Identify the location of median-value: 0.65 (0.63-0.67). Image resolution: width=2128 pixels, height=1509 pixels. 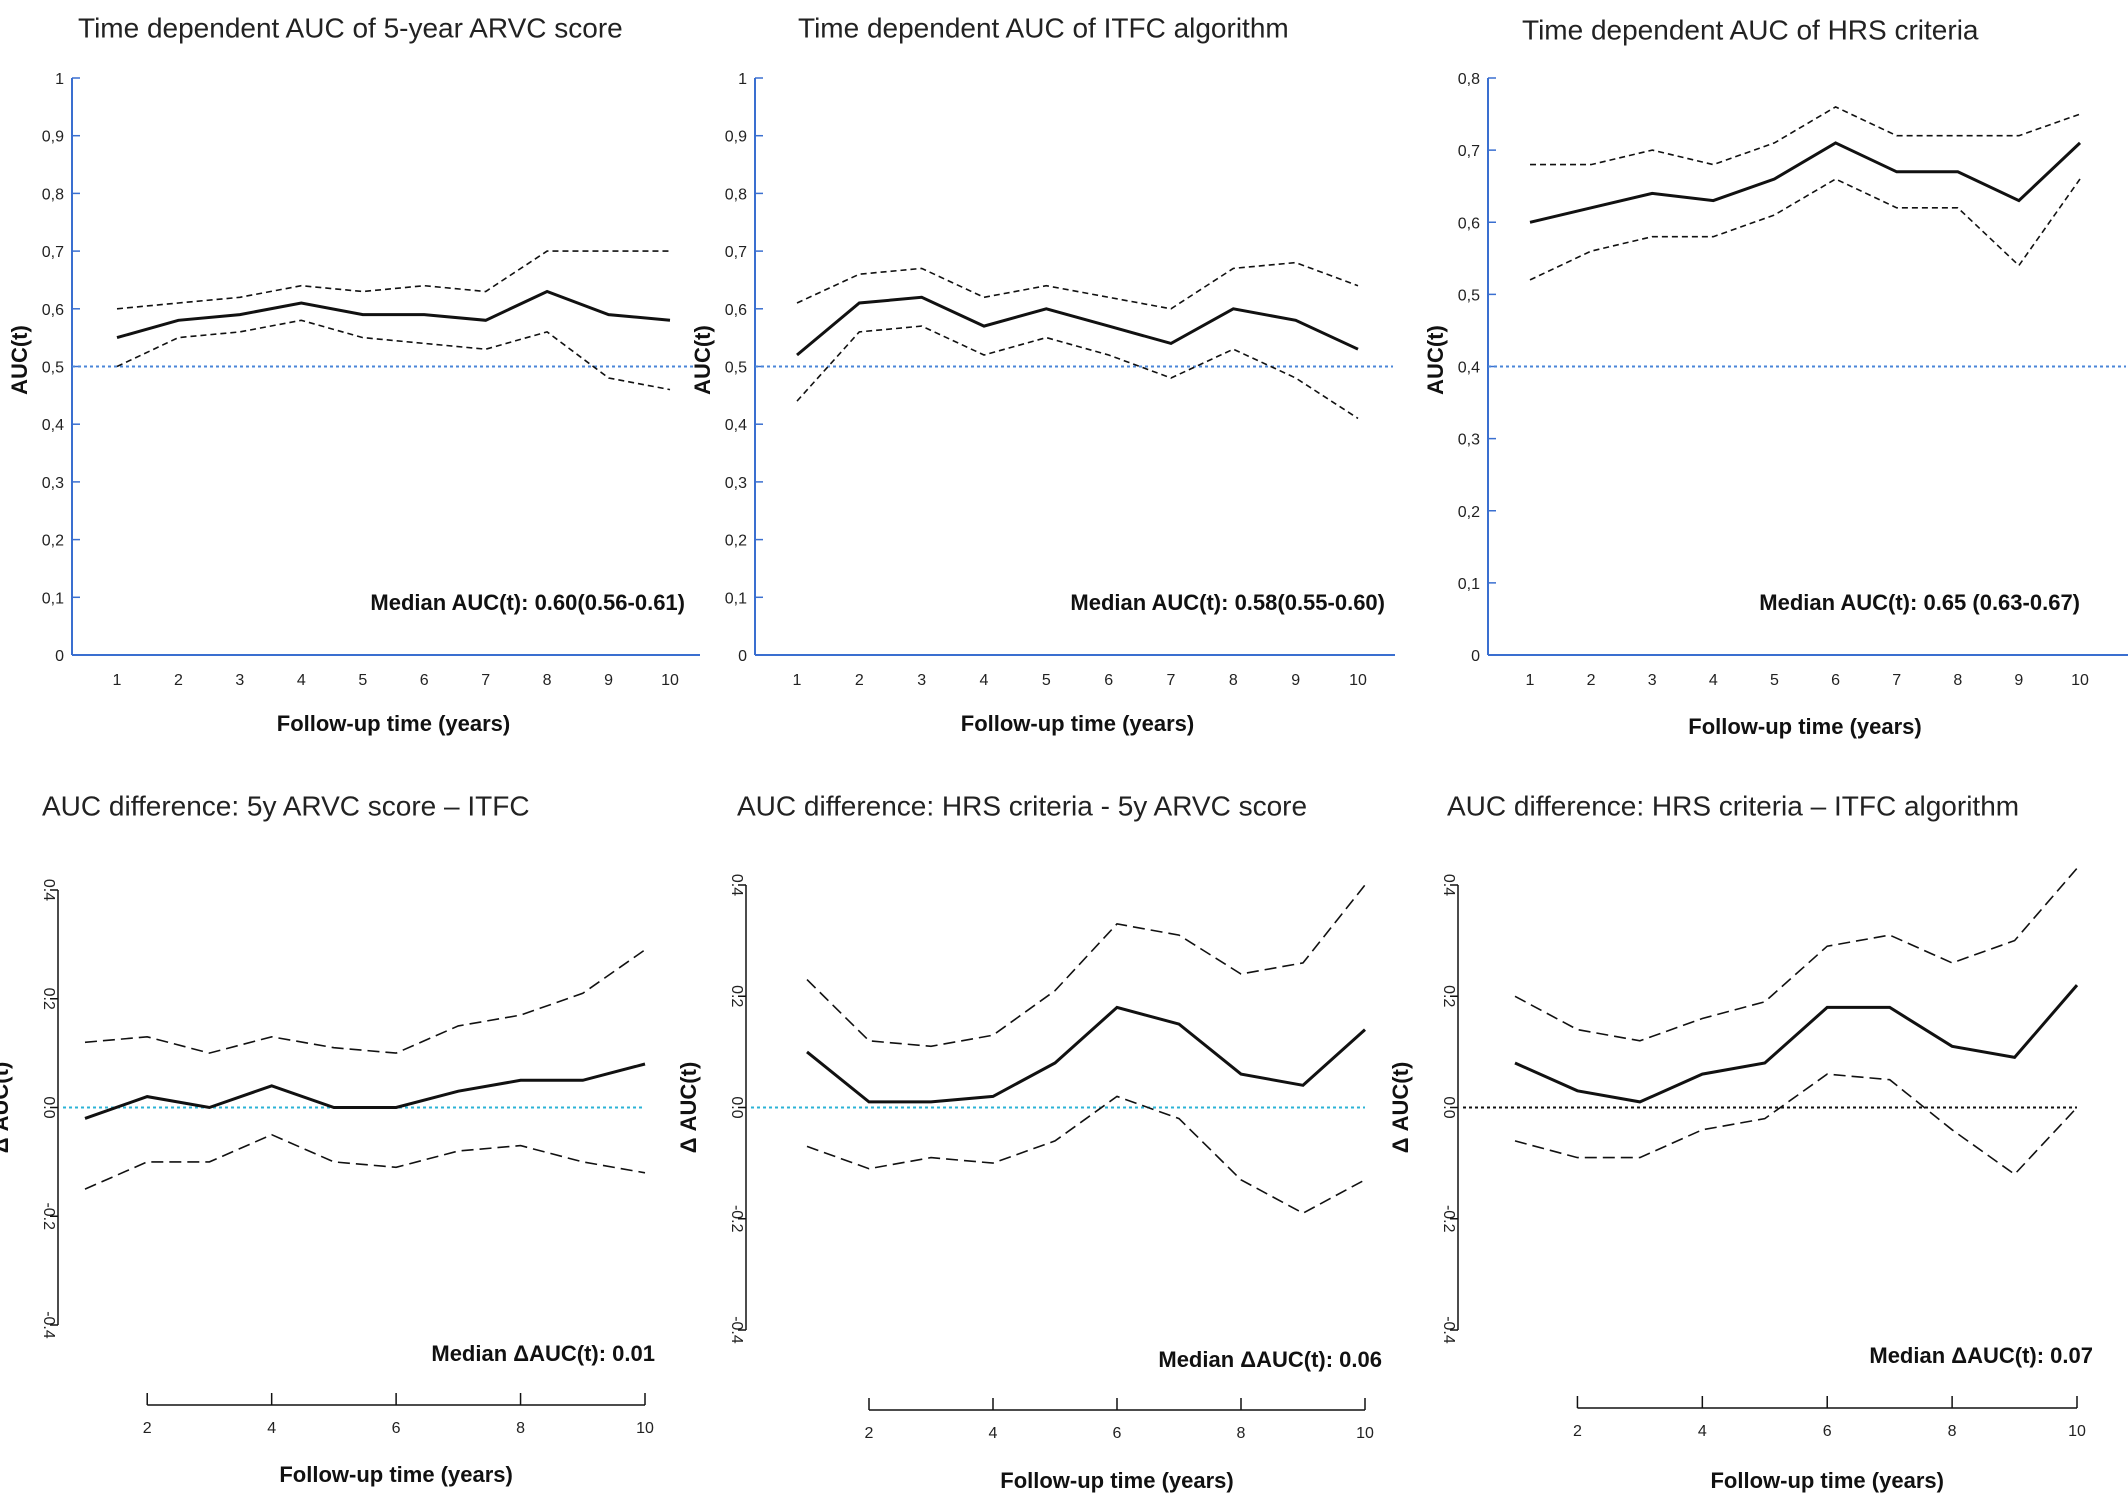
(2001, 602).